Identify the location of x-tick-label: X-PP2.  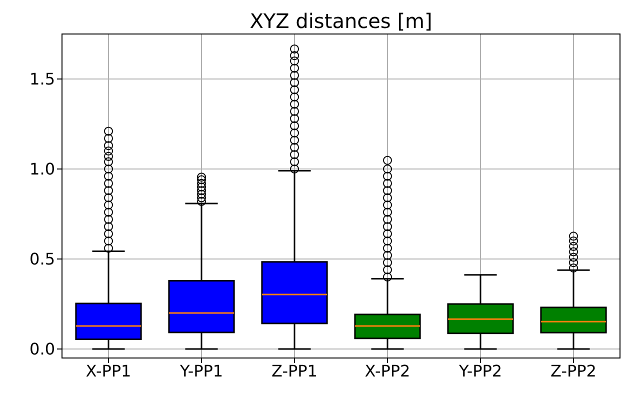
(387, 370).